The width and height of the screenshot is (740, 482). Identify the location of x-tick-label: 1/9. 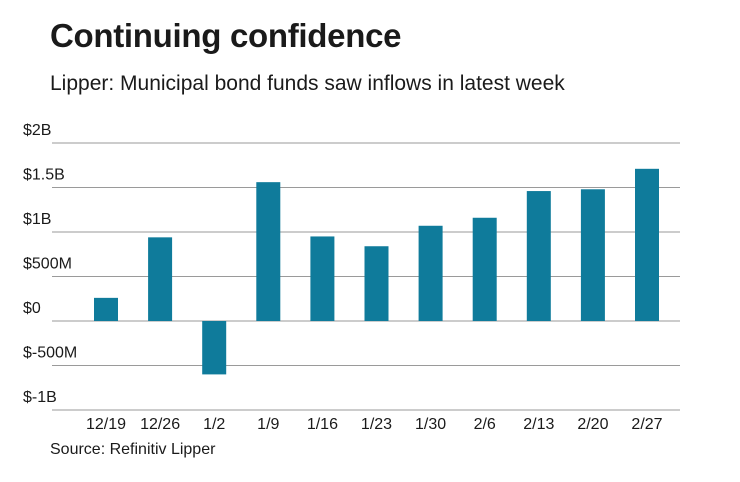
(268, 424).